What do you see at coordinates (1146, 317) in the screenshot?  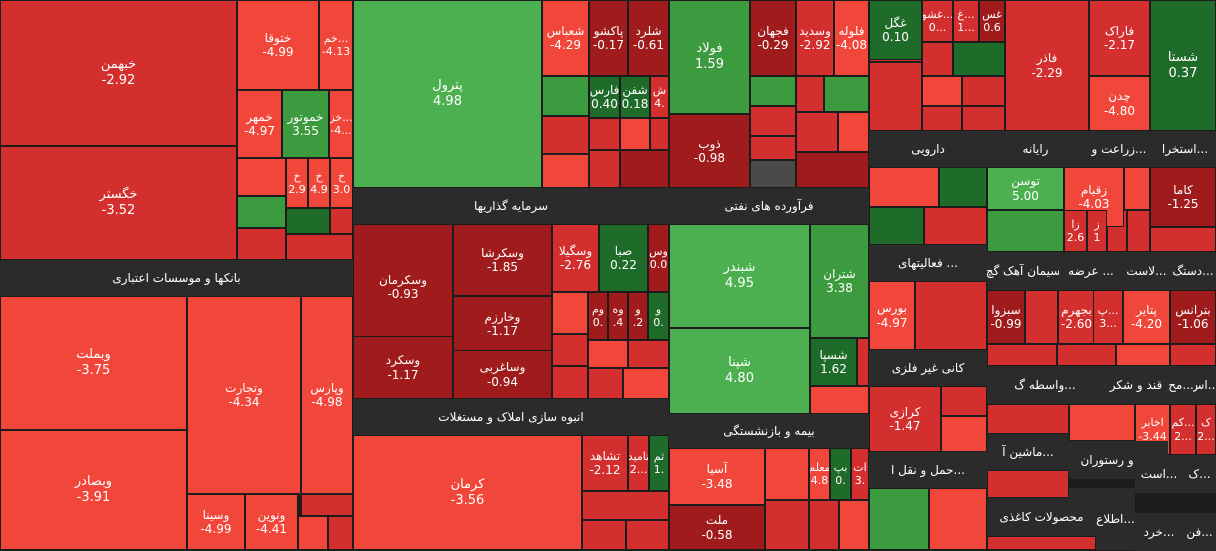 I see `stock-tile: پتایر -4.20` at bounding box center [1146, 317].